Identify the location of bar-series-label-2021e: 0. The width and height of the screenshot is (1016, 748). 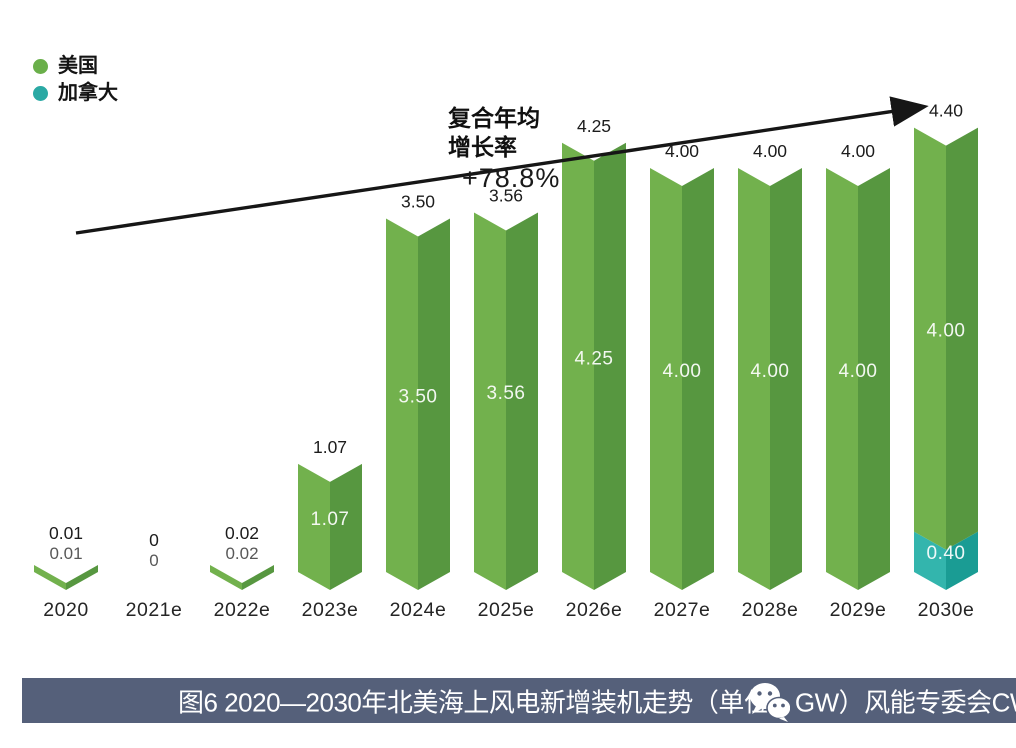
(153, 560).